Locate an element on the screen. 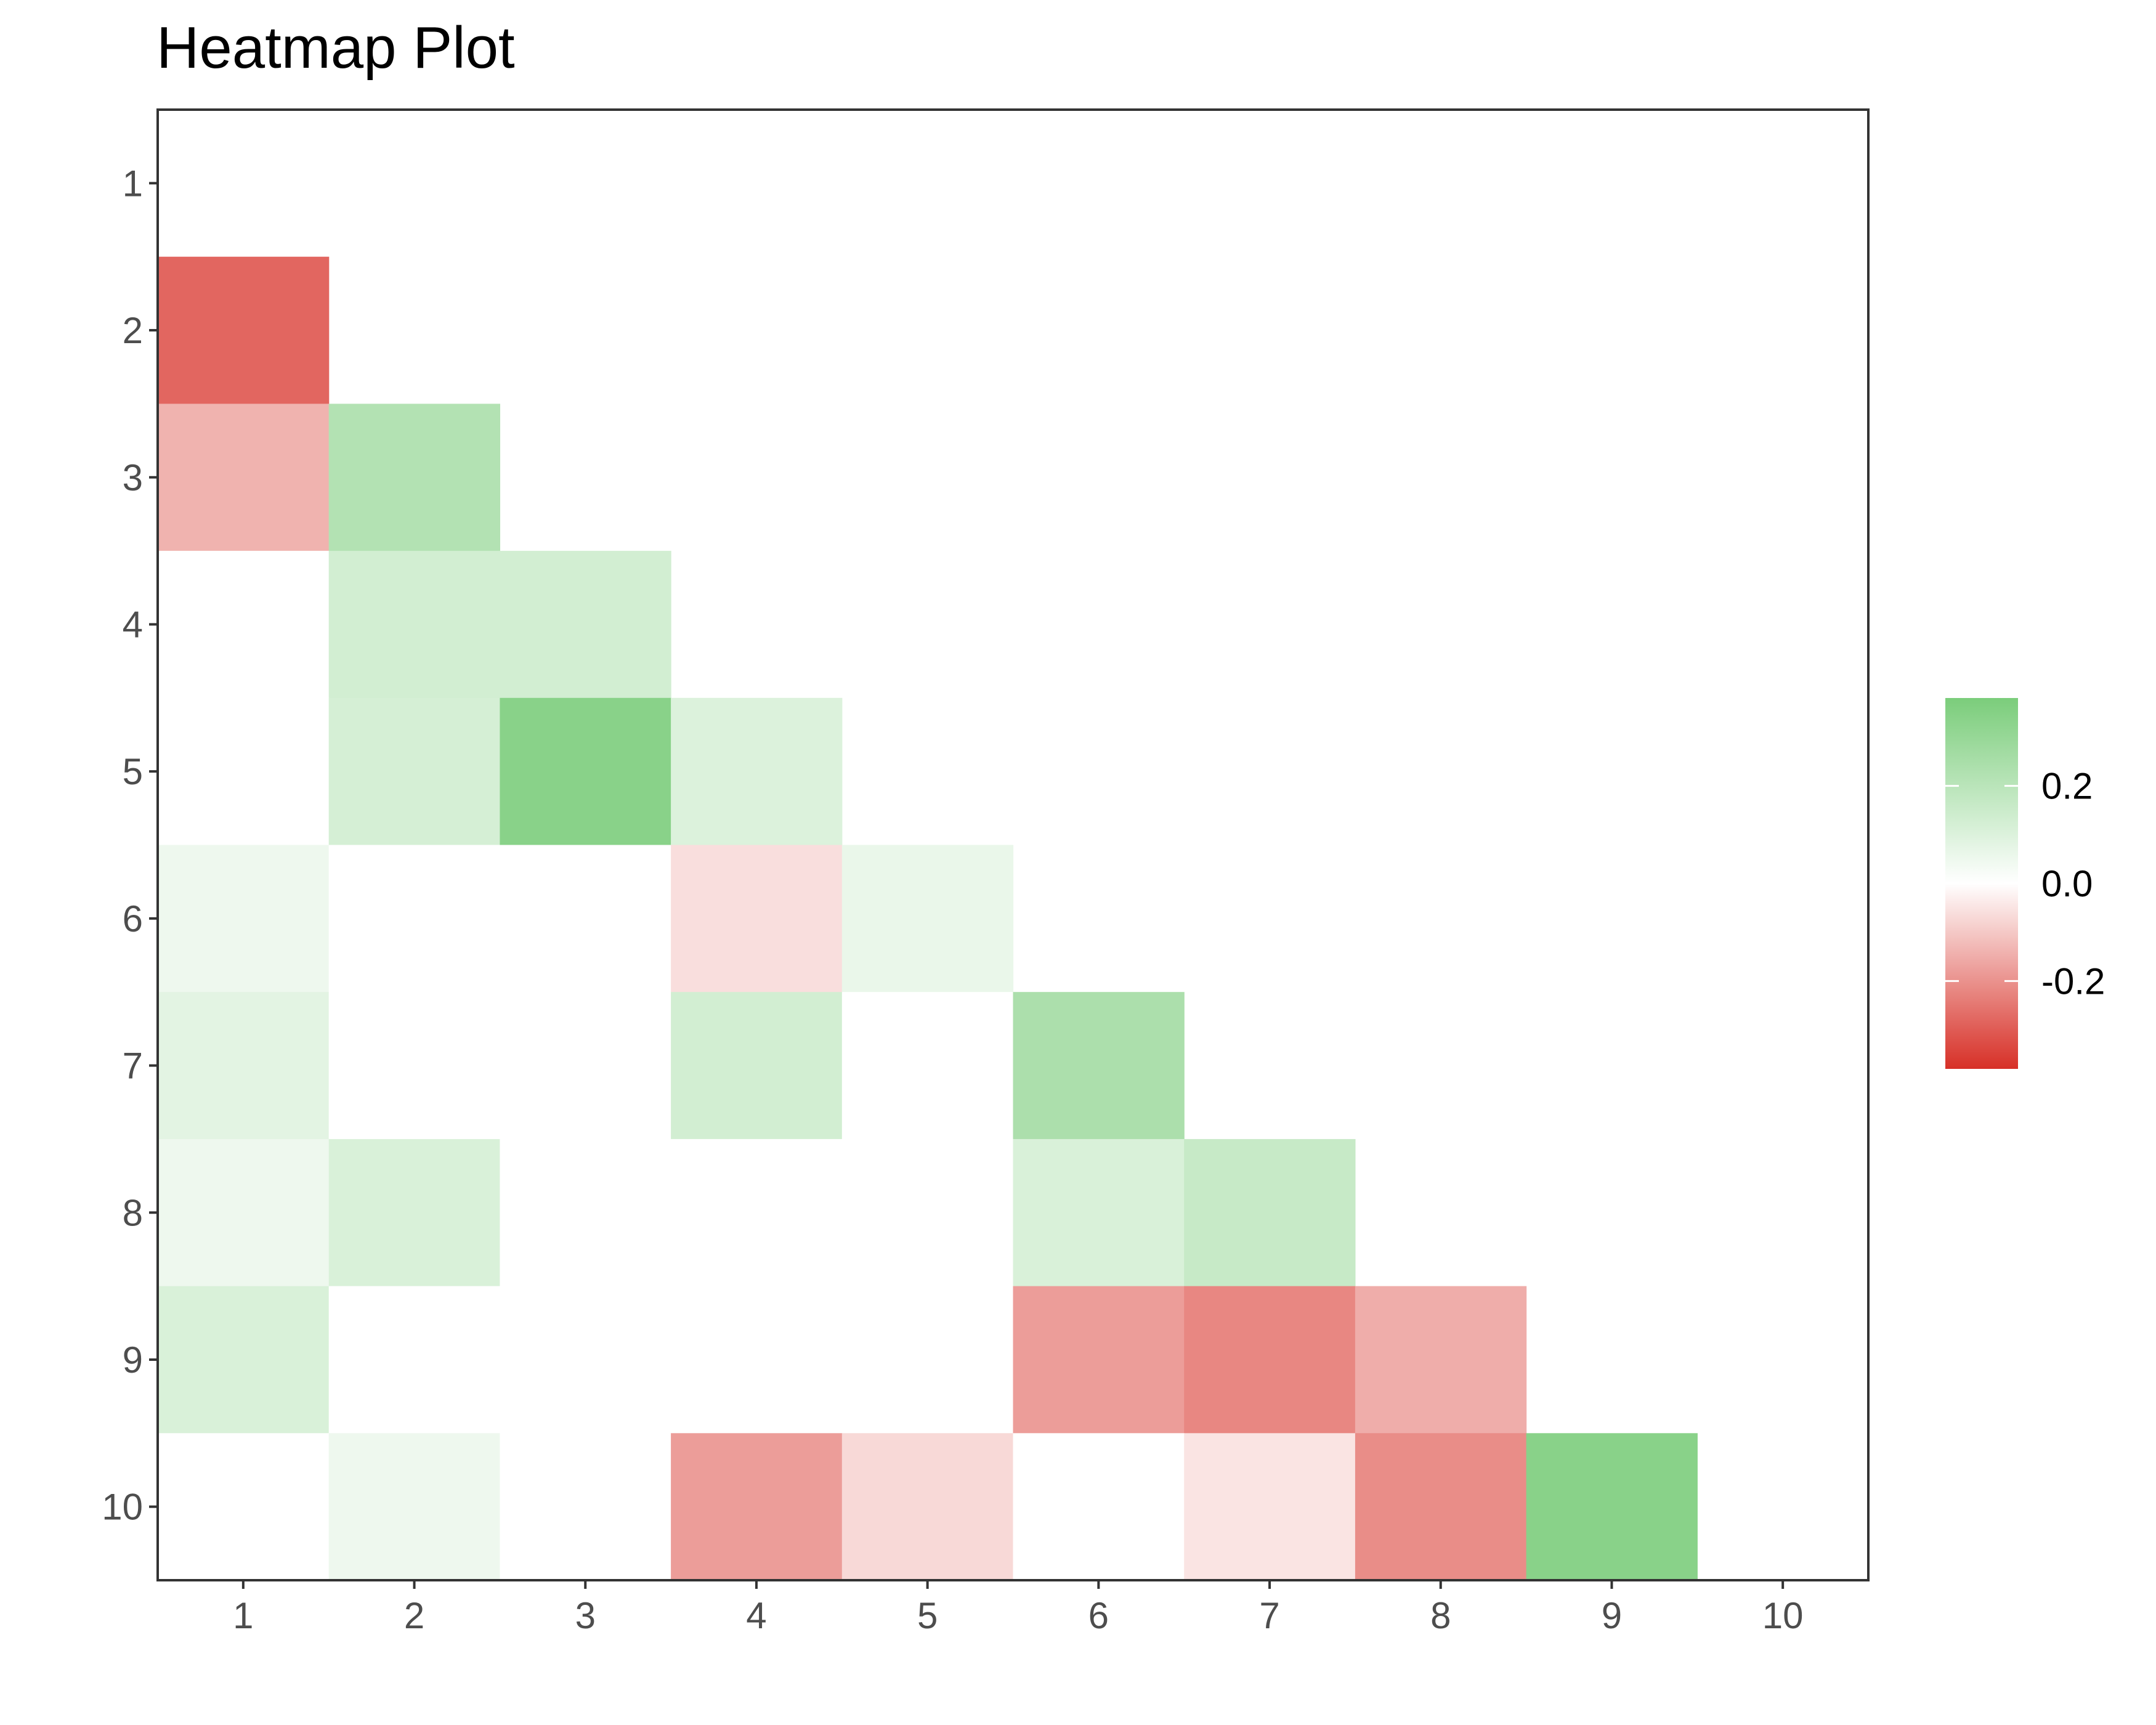 The image size is (2156, 1725). legend-tick-label: 0.2 is located at coordinates (2067, 787).